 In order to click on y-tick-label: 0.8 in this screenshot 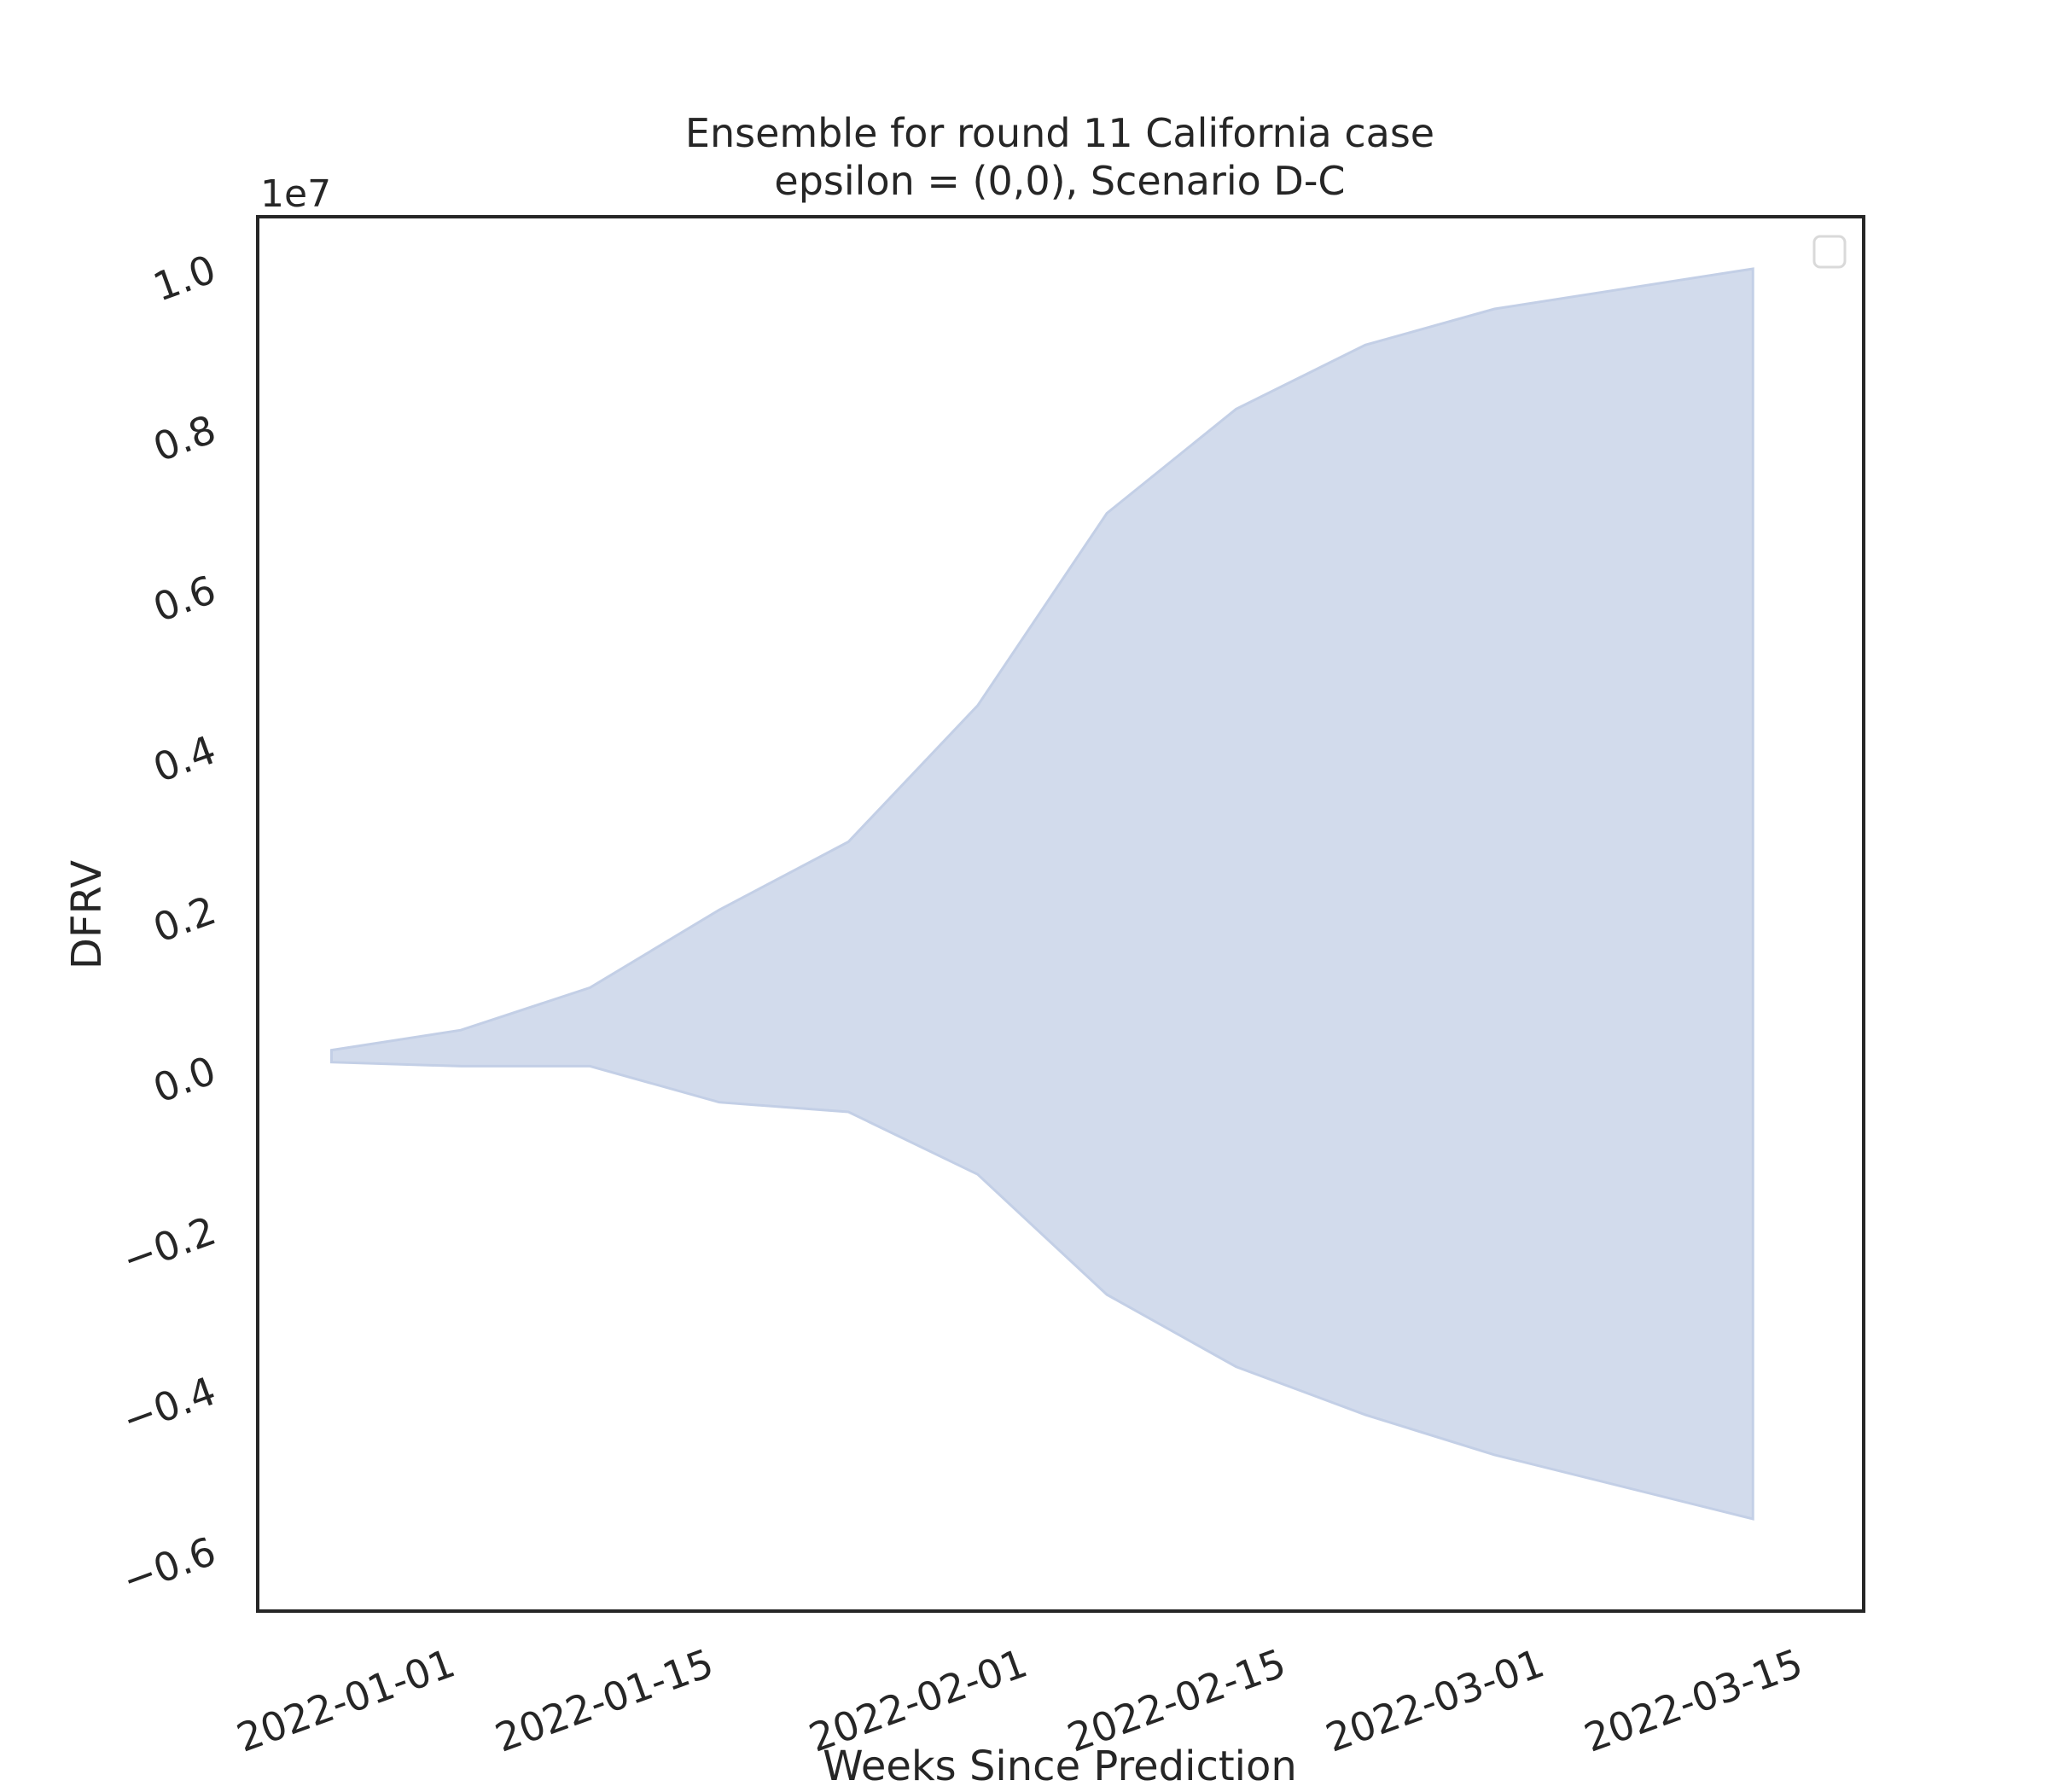, I will do `click(185, 438)`.